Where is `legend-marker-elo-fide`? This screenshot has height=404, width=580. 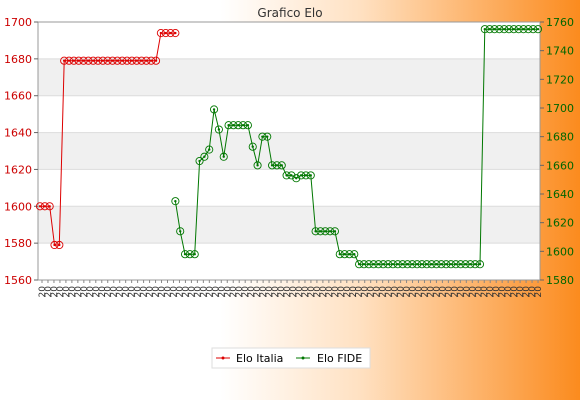
legend-marker-elo-fide is located at coordinates (303, 358).